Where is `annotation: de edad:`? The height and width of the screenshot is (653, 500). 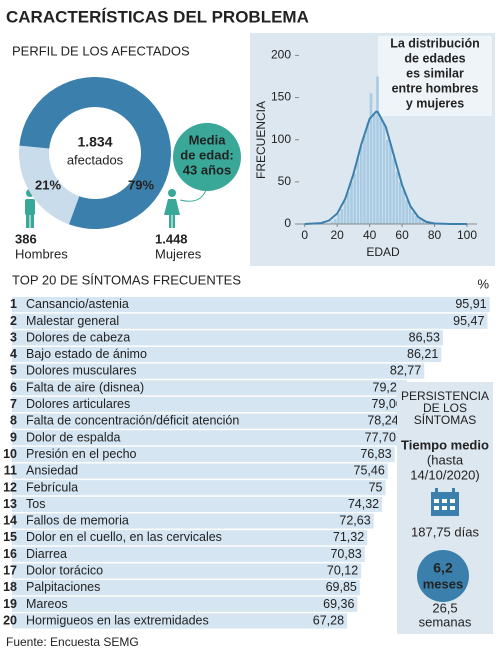 annotation: de edad: is located at coordinates (206, 154).